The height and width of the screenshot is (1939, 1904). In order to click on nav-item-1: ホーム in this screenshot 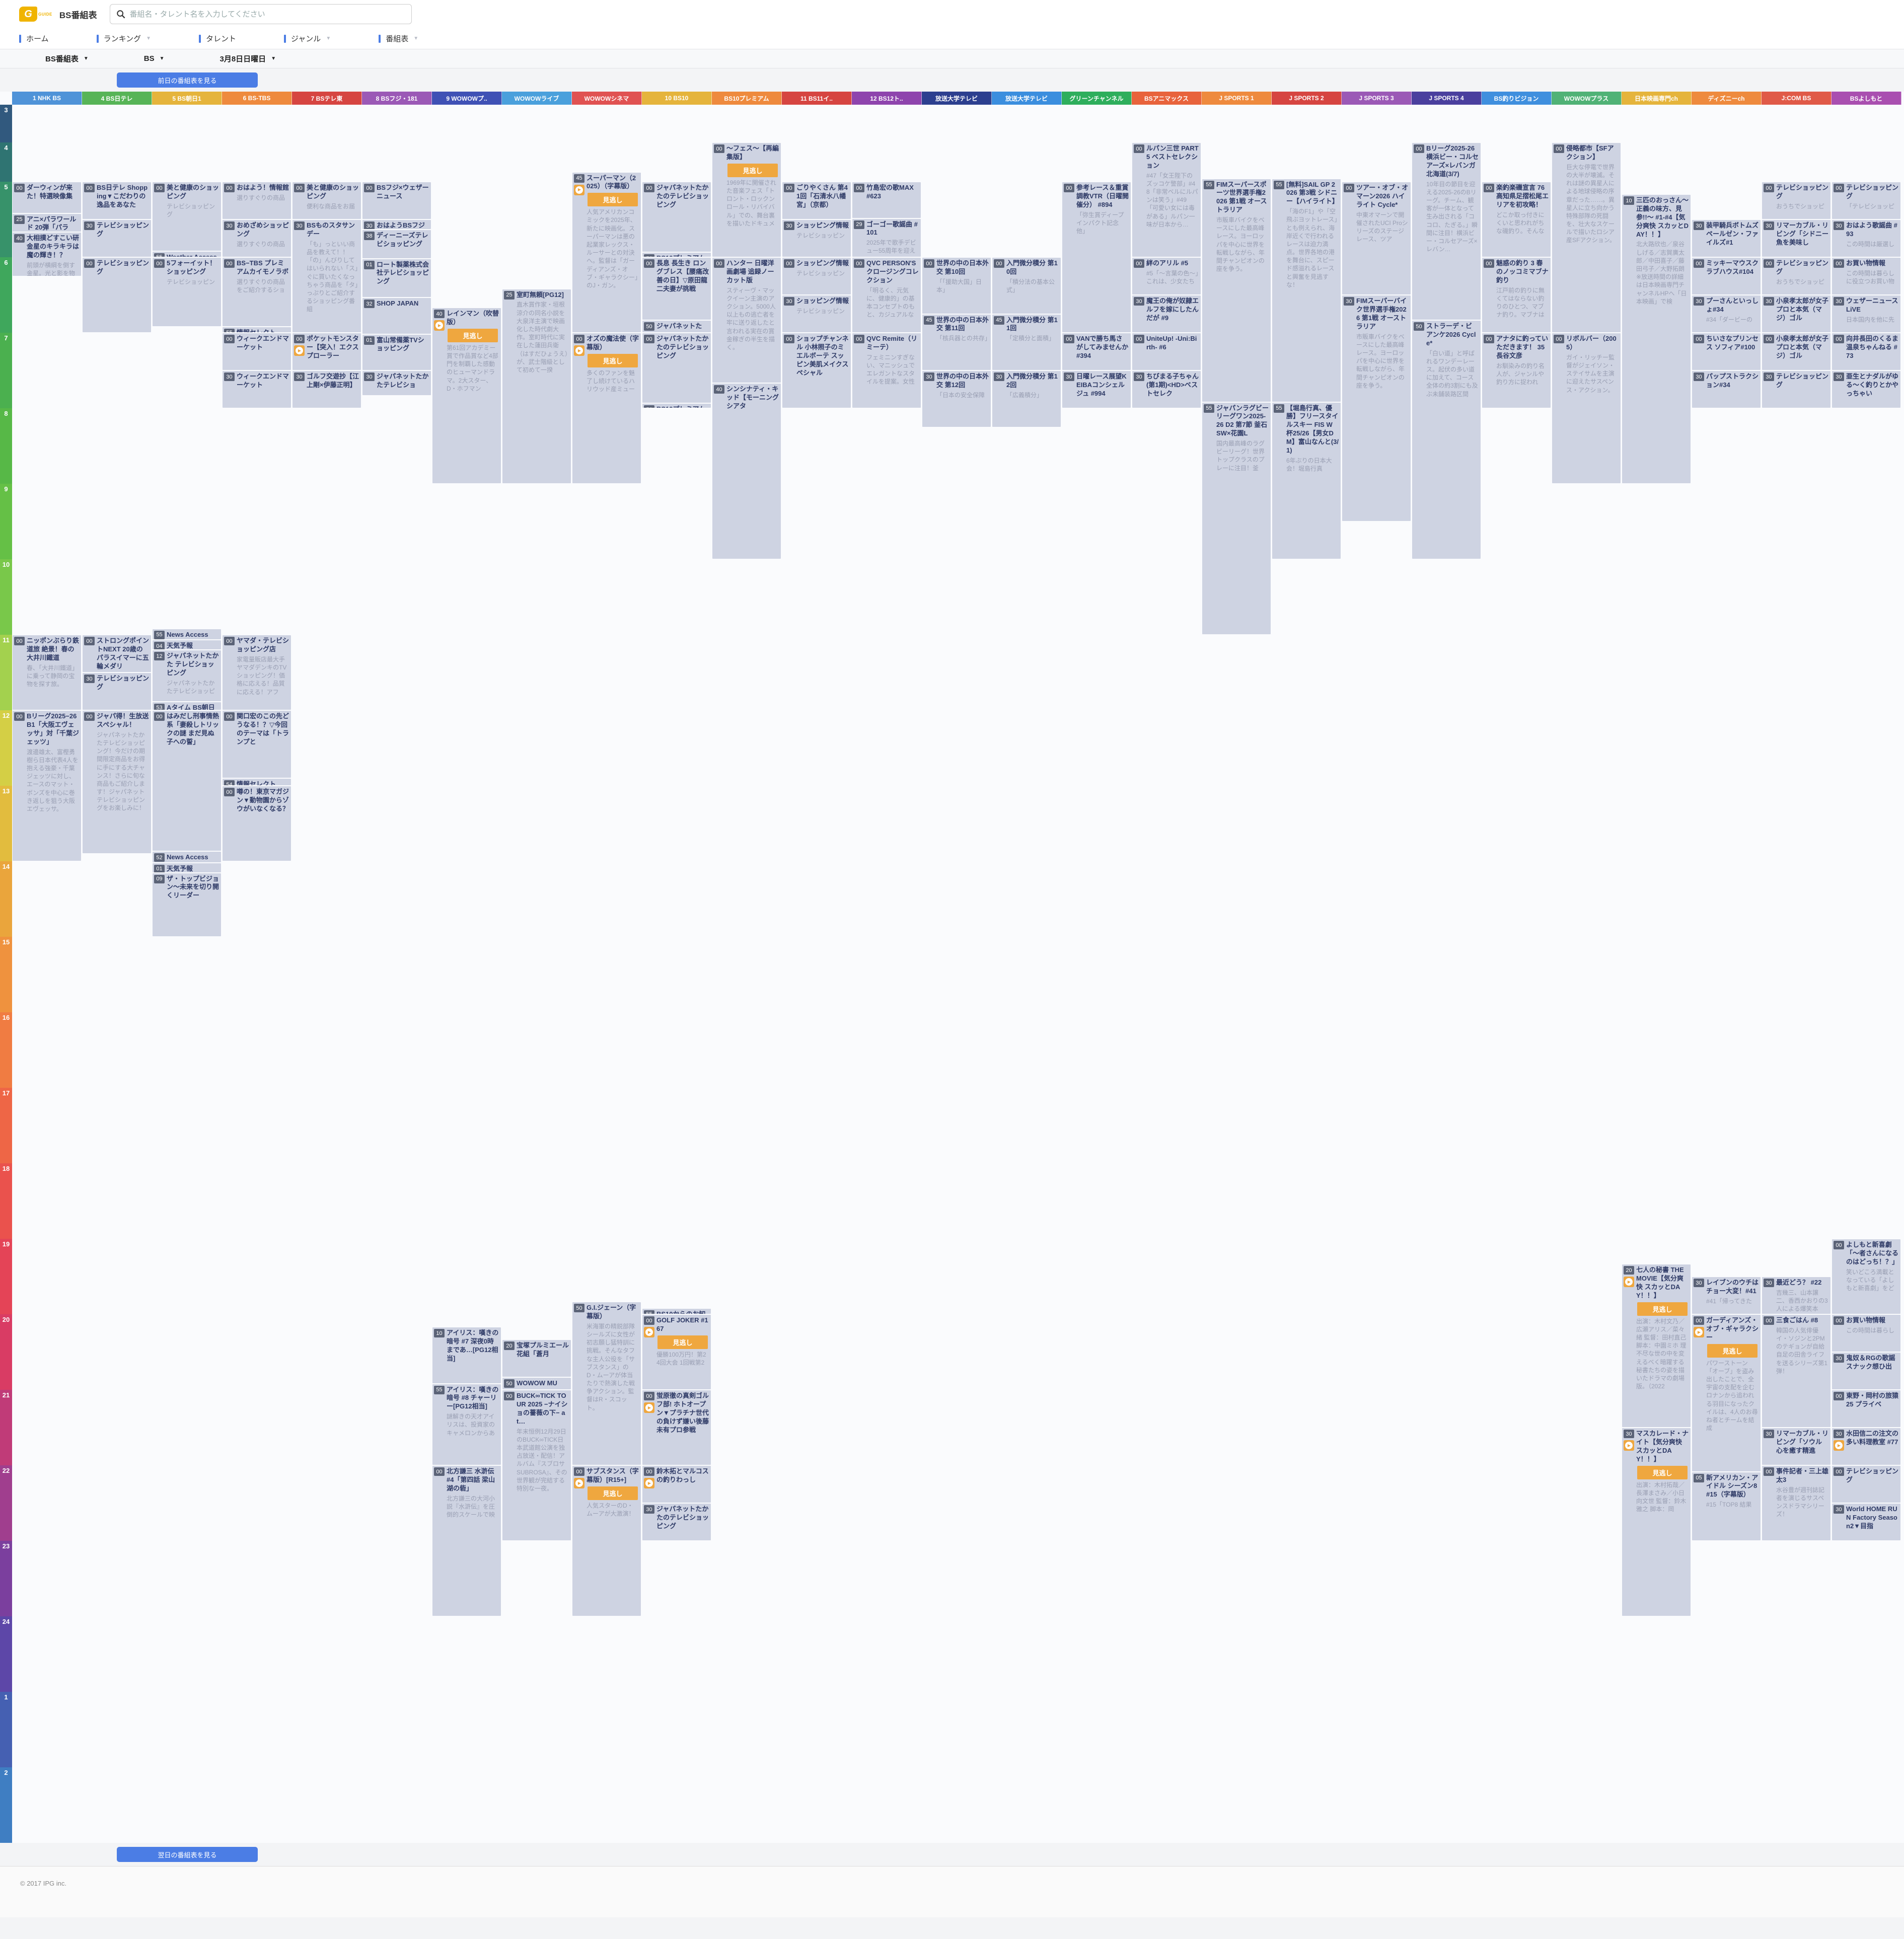, I will do `click(34, 38)`.